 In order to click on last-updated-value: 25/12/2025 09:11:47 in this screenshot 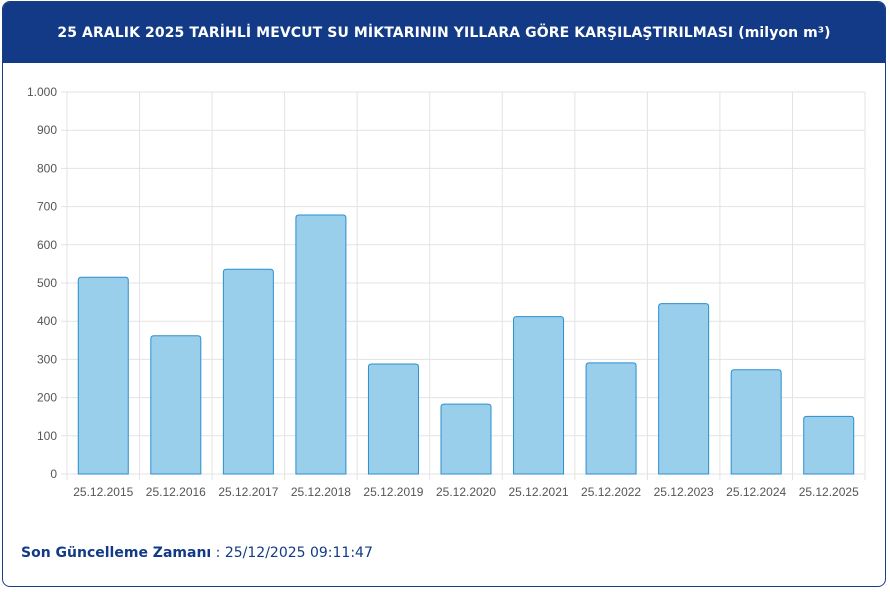, I will do `click(298, 553)`.